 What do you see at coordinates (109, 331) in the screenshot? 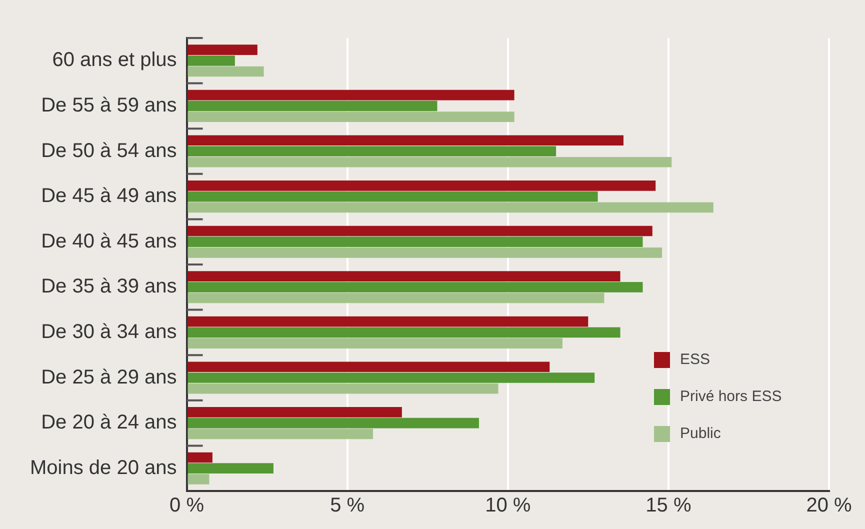
I see `y-tick-label: De 30 à 34 ans` at bounding box center [109, 331].